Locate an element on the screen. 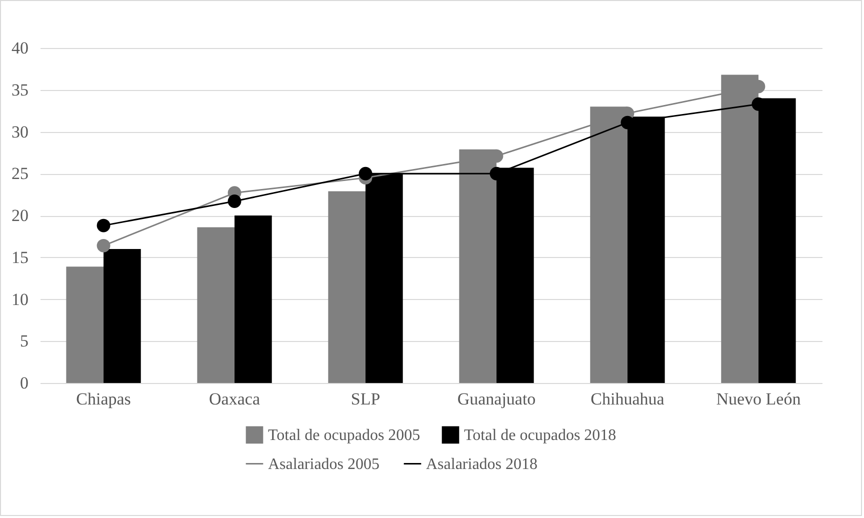 The width and height of the screenshot is (864, 518). y-tick-label: 5 is located at coordinates (24, 341).